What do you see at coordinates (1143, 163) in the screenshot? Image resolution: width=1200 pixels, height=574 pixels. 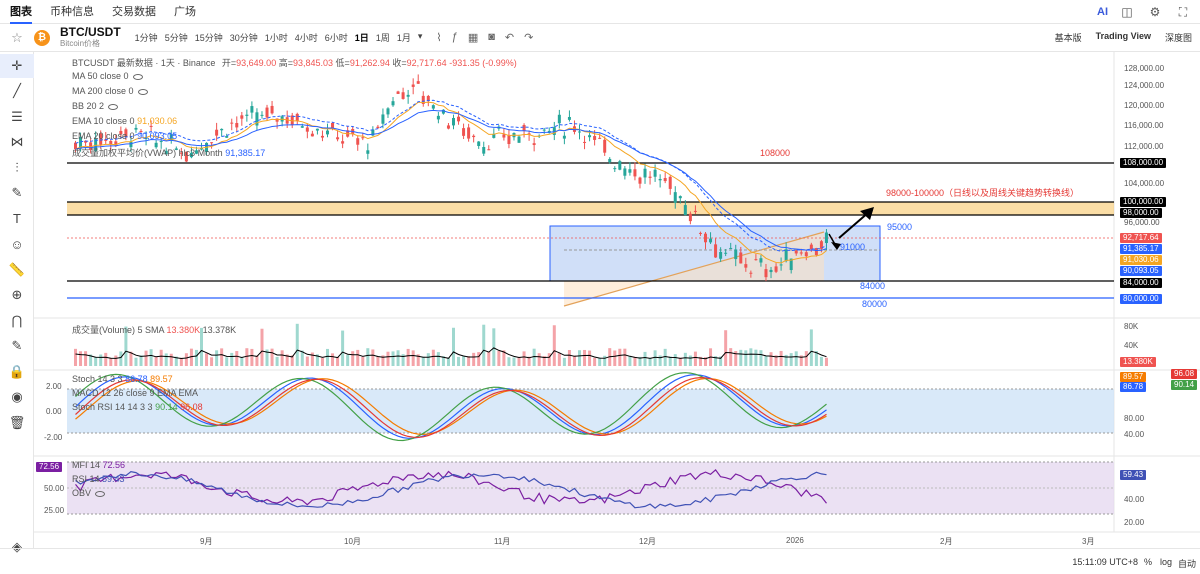 I see `tag-108000: 108,000.00` at bounding box center [1143, 163].